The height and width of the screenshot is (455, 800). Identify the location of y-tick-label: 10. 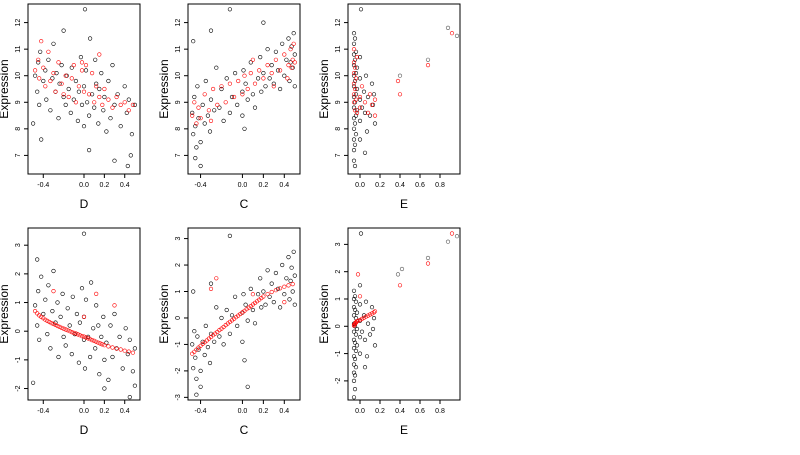
(18, 76).